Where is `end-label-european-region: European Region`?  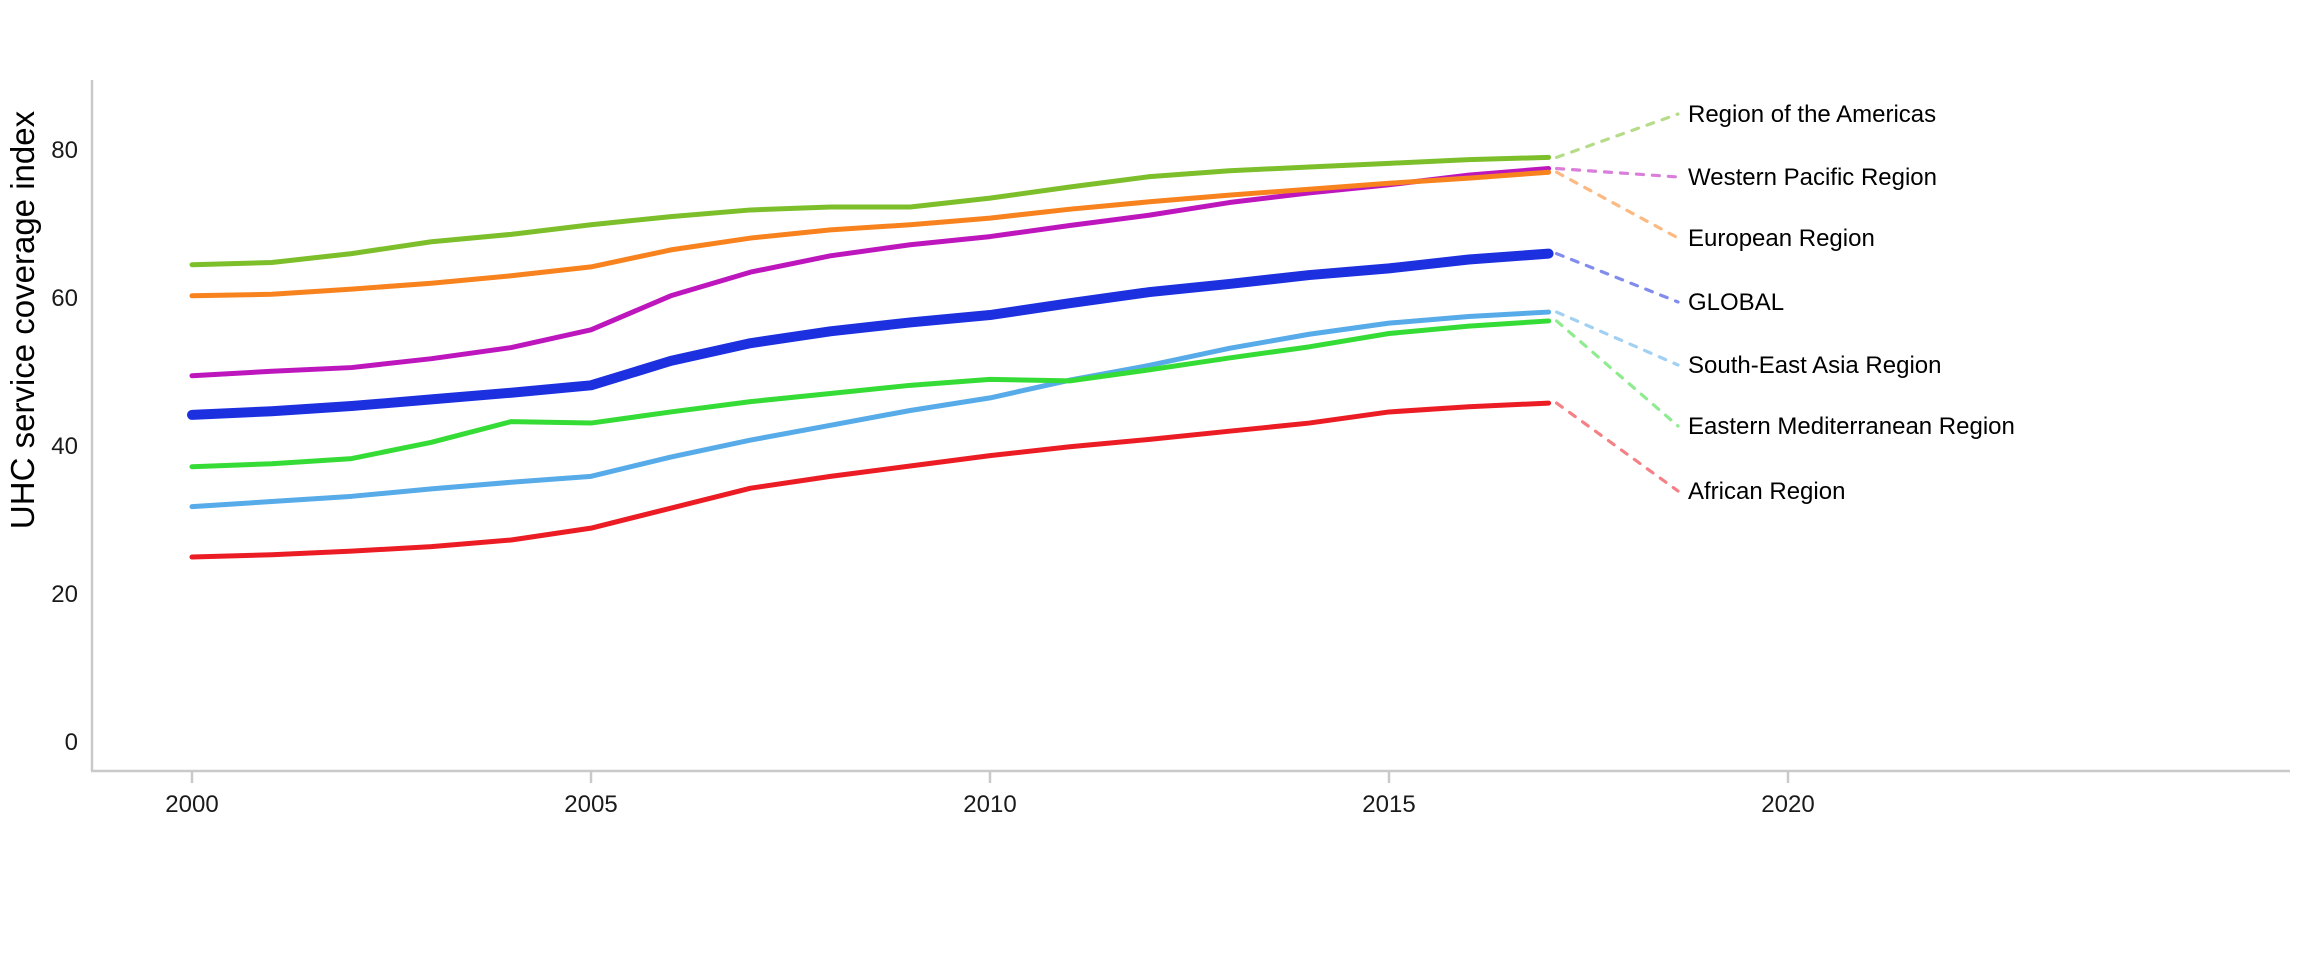 end-label-european-region: European Region is located at coordinates (1781, 238).